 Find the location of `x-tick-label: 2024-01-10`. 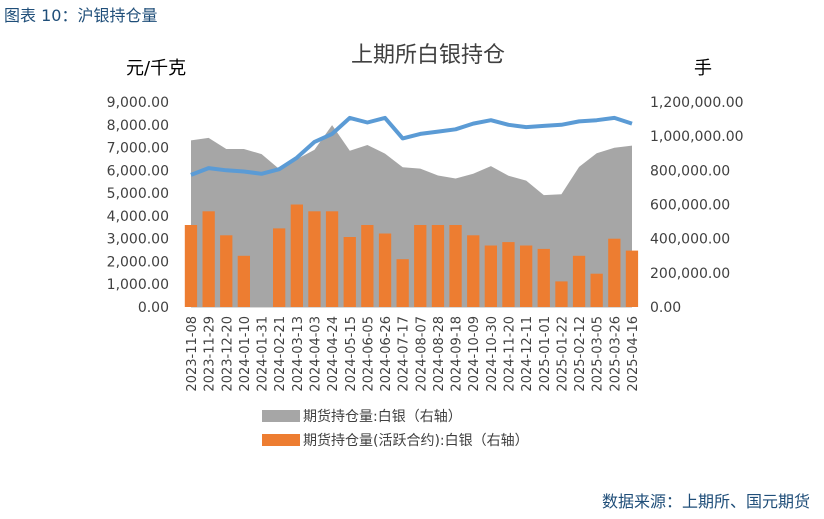

x-tick-label: 2024-01-10 is located at coordinates (245, 354).